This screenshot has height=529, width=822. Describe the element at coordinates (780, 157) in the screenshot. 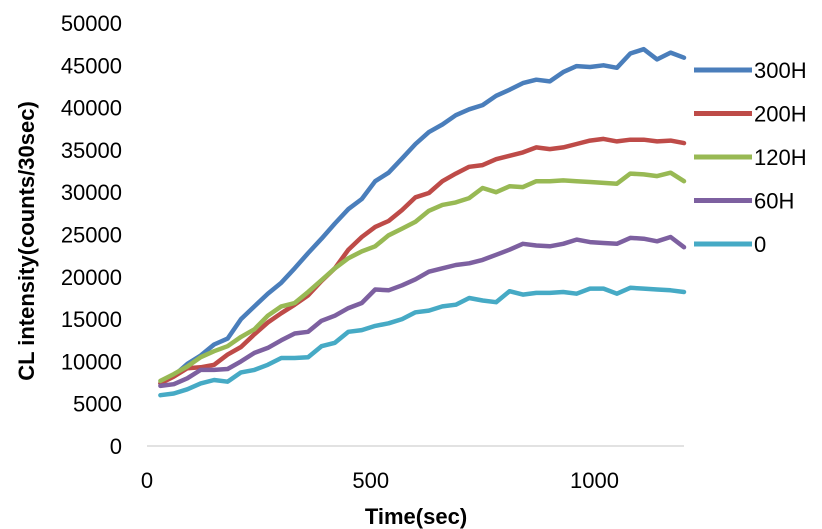

I see `legend-label: 120H` at that location.